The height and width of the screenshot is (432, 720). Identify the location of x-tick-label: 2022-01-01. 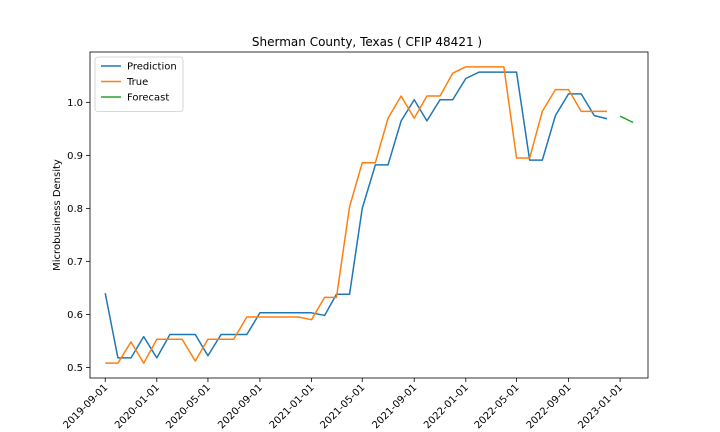
(446, 406).